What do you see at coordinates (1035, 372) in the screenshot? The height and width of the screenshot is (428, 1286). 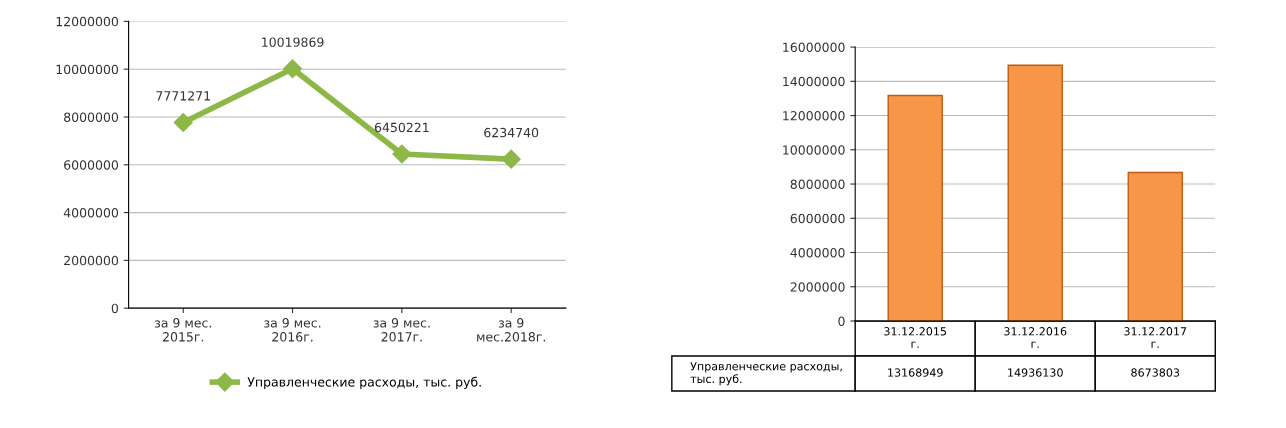 I see `data-label: 14936130` at bounding box center [1035, 372].